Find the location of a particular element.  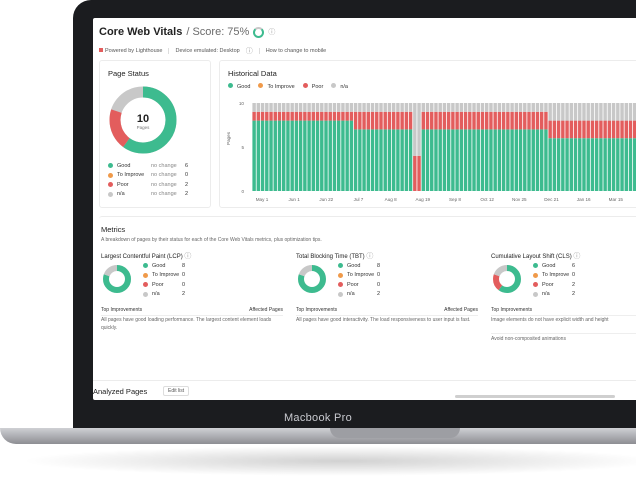

improvement-text: Avoid non-composited animations is located at coordinates (563, 338).